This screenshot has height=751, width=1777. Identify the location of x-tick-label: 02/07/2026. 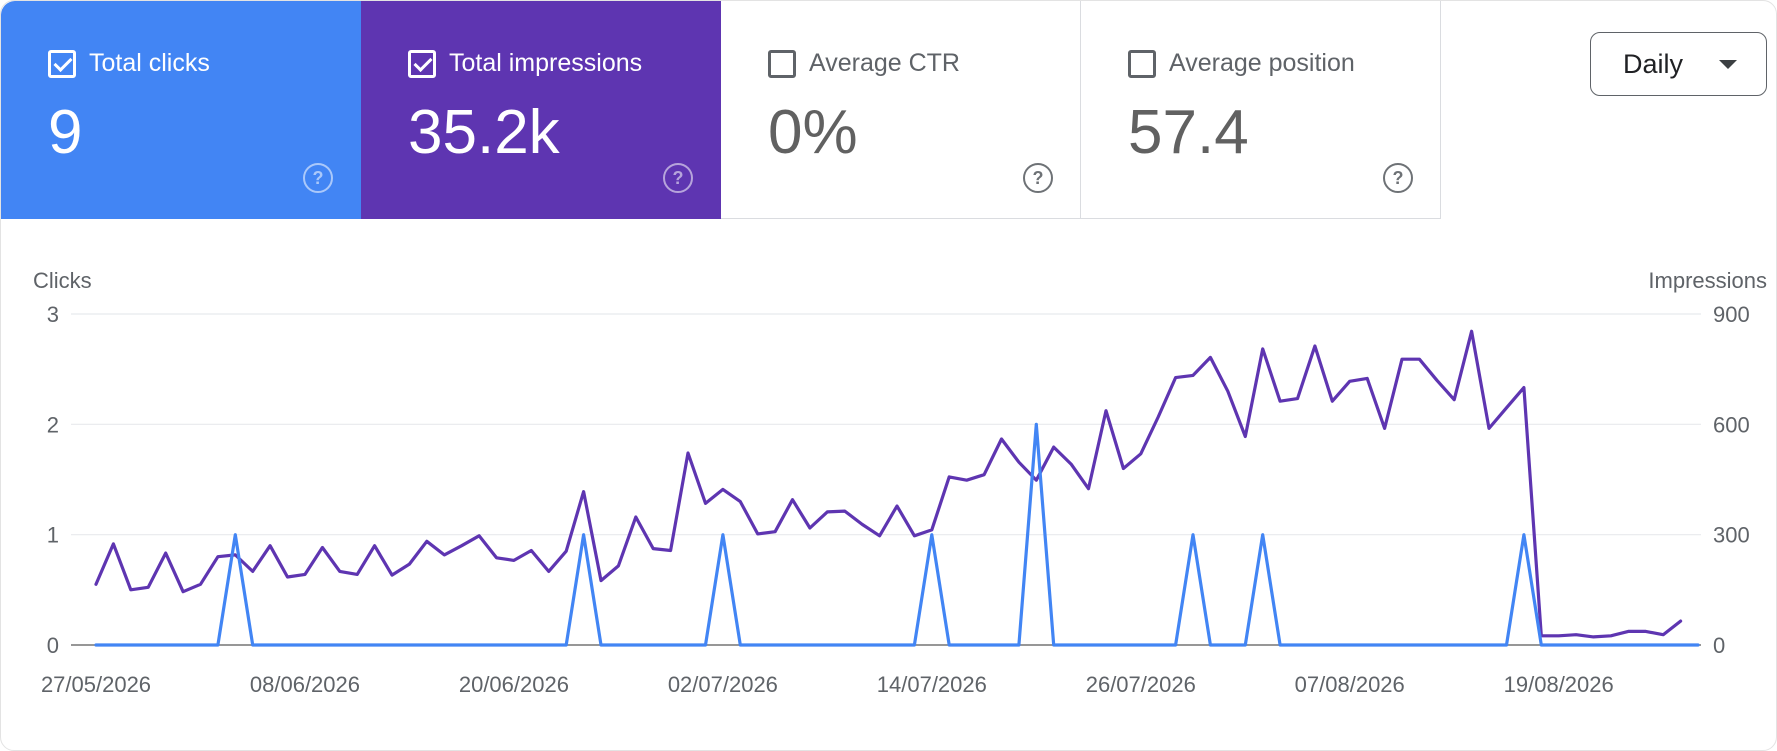
(723, 684).